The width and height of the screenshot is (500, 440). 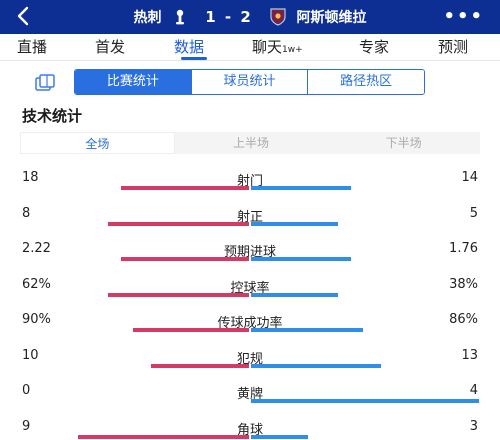 I want to click on tab-chat: 聊天1w+, so click(x=277, y=46).